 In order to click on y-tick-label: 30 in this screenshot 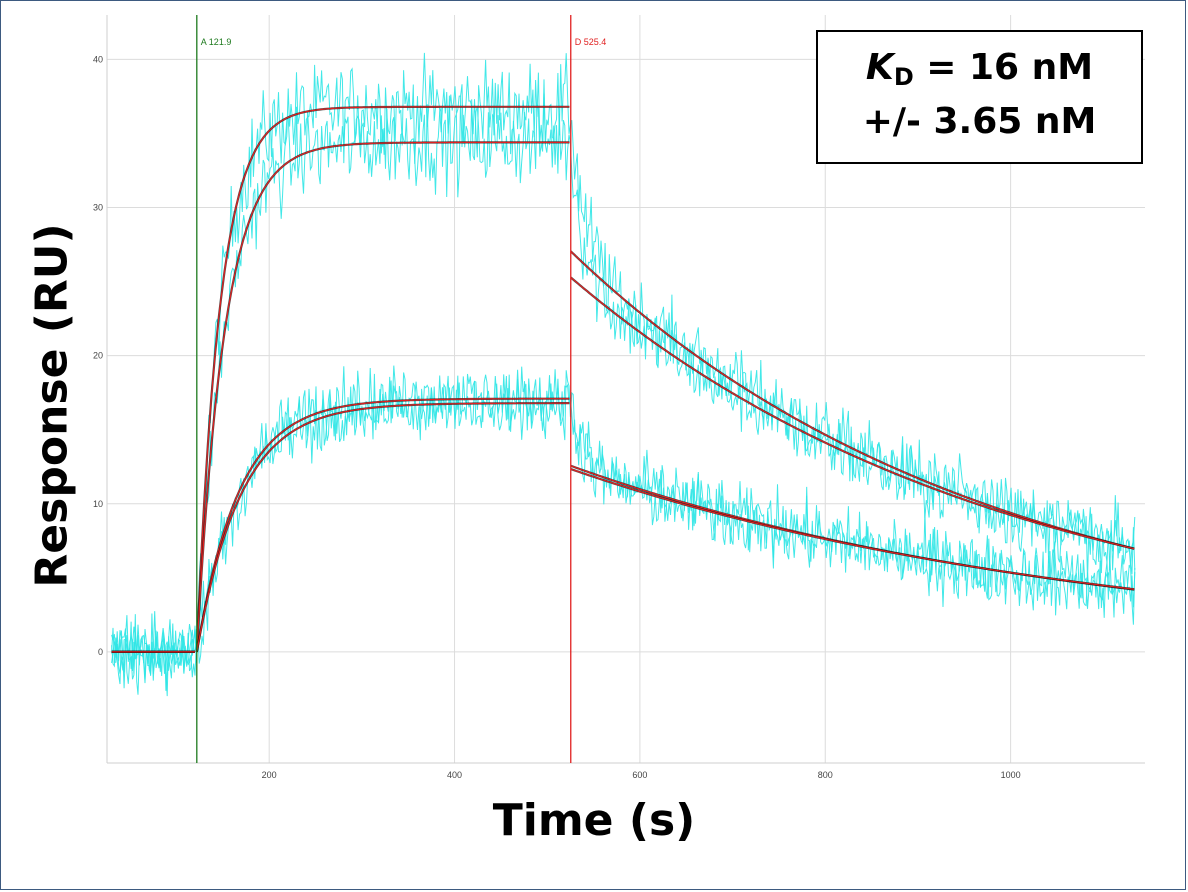, I will do `click(98, 208)`.